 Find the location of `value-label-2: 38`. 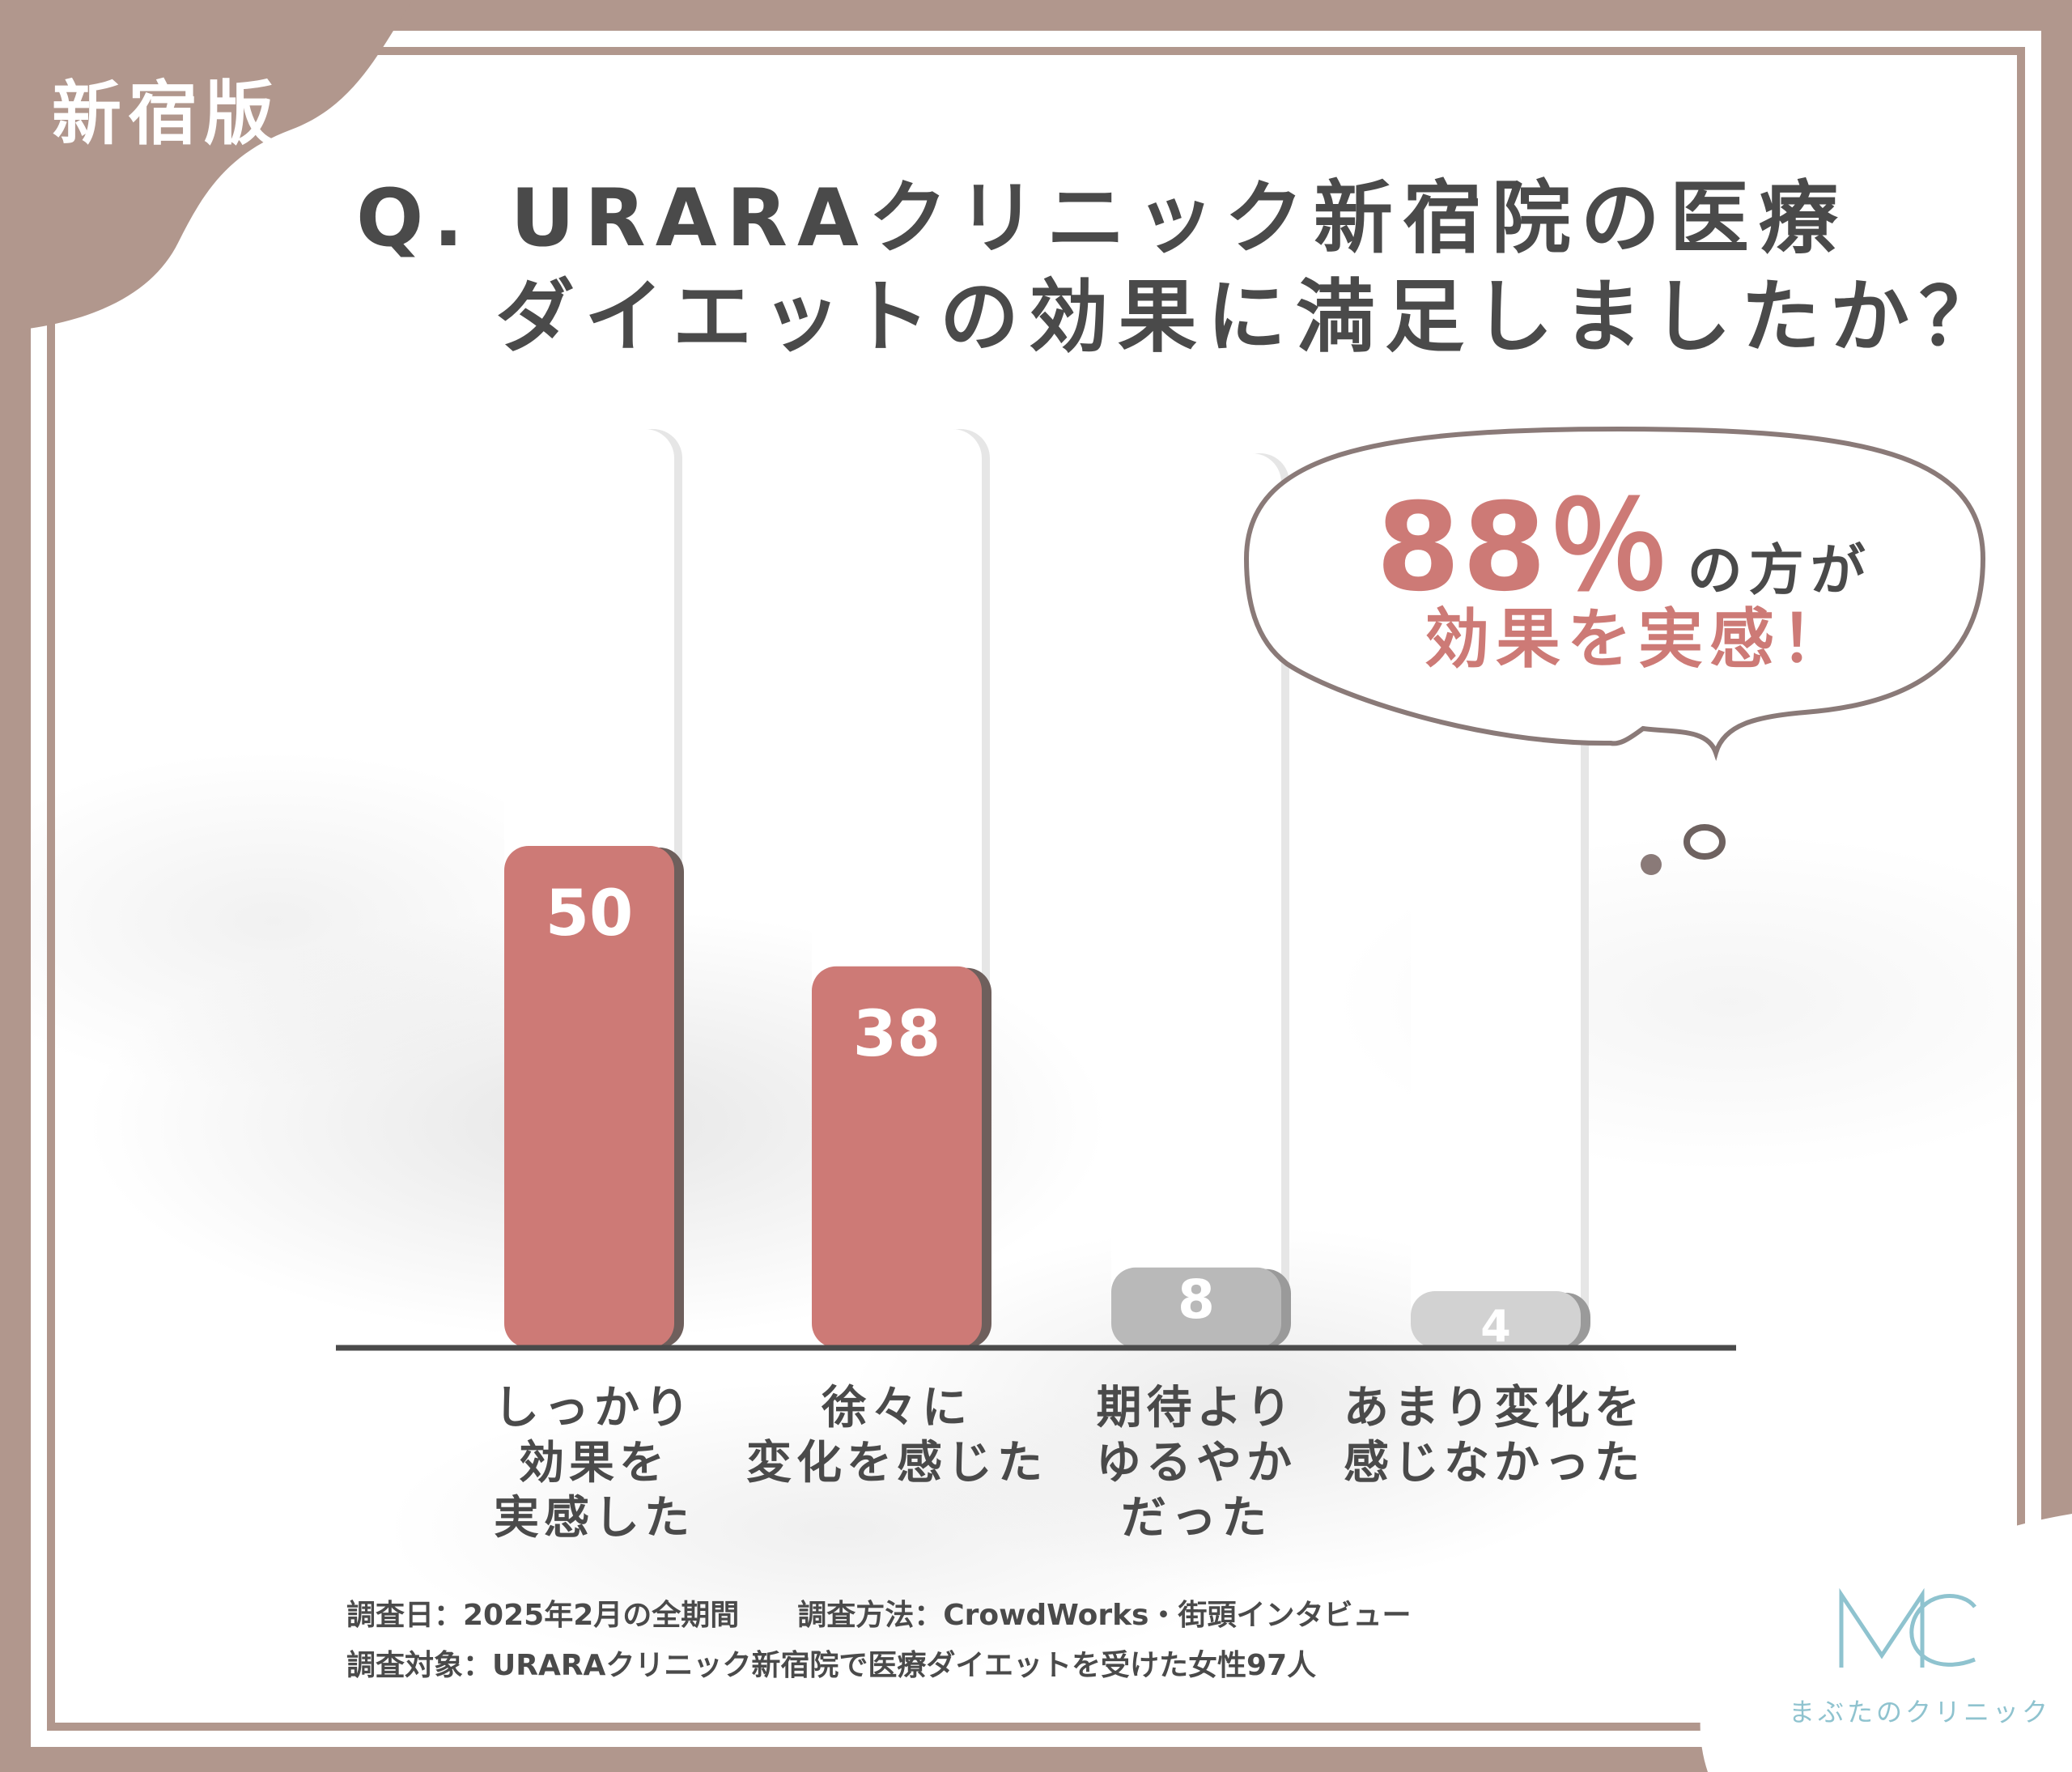

value-label-2: 38 is located at coordinates (897, 1035).